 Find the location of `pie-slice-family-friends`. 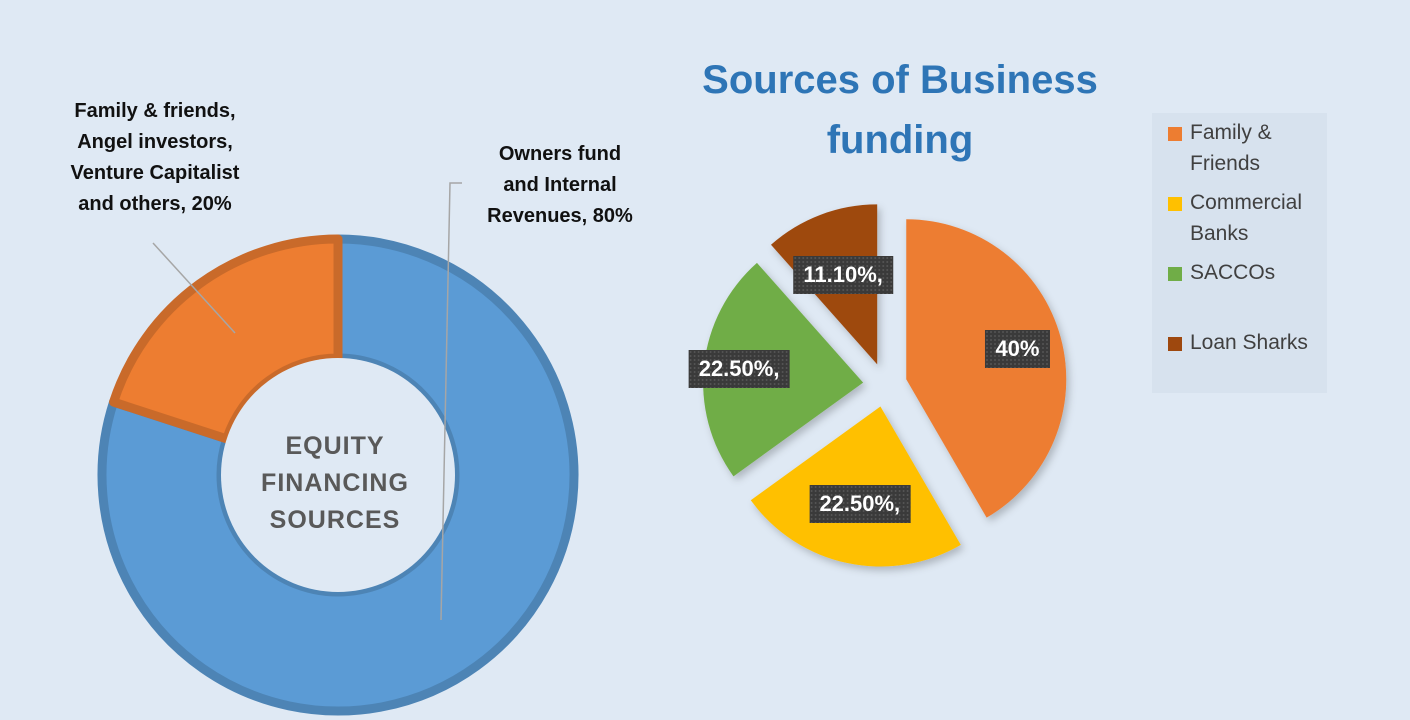

pie-slice-family-friends is located at coordinates (986, 368).